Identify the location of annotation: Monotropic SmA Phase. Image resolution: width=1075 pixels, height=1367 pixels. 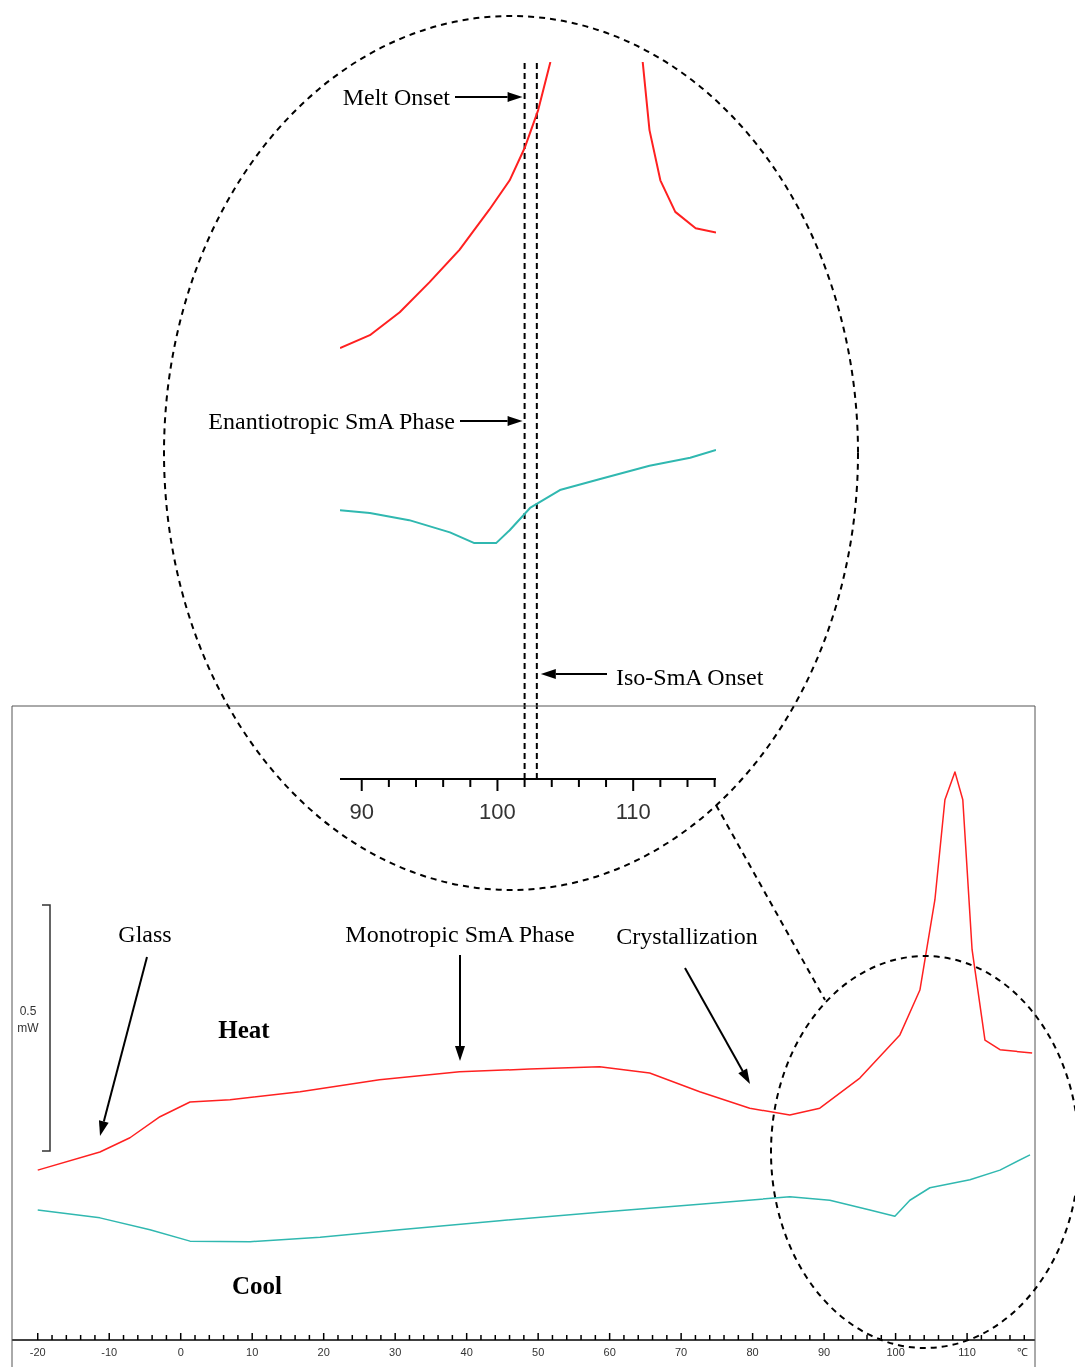
(460, 934).